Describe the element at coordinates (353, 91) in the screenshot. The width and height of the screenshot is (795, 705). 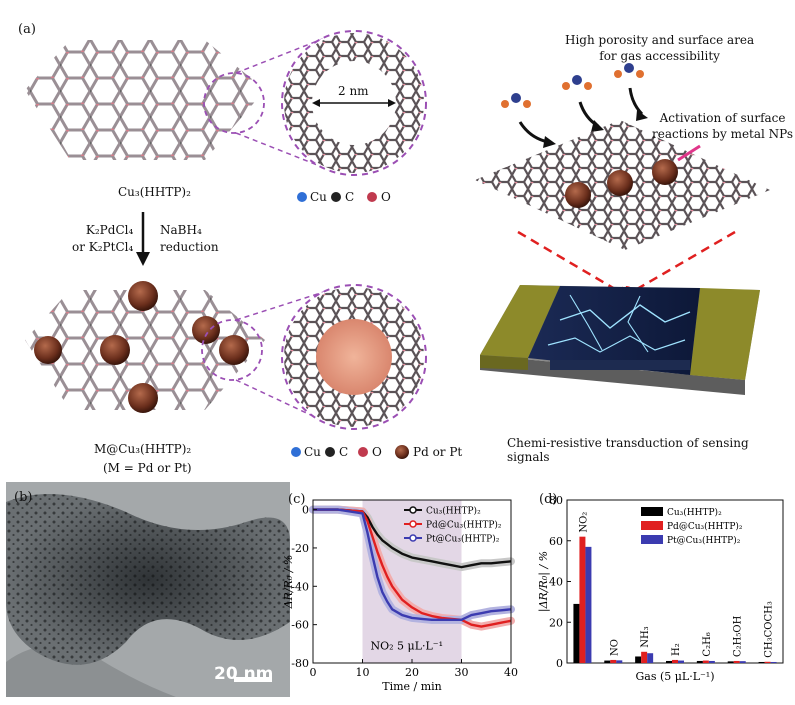
I see `pore-size-label: 2 nm` at that location.